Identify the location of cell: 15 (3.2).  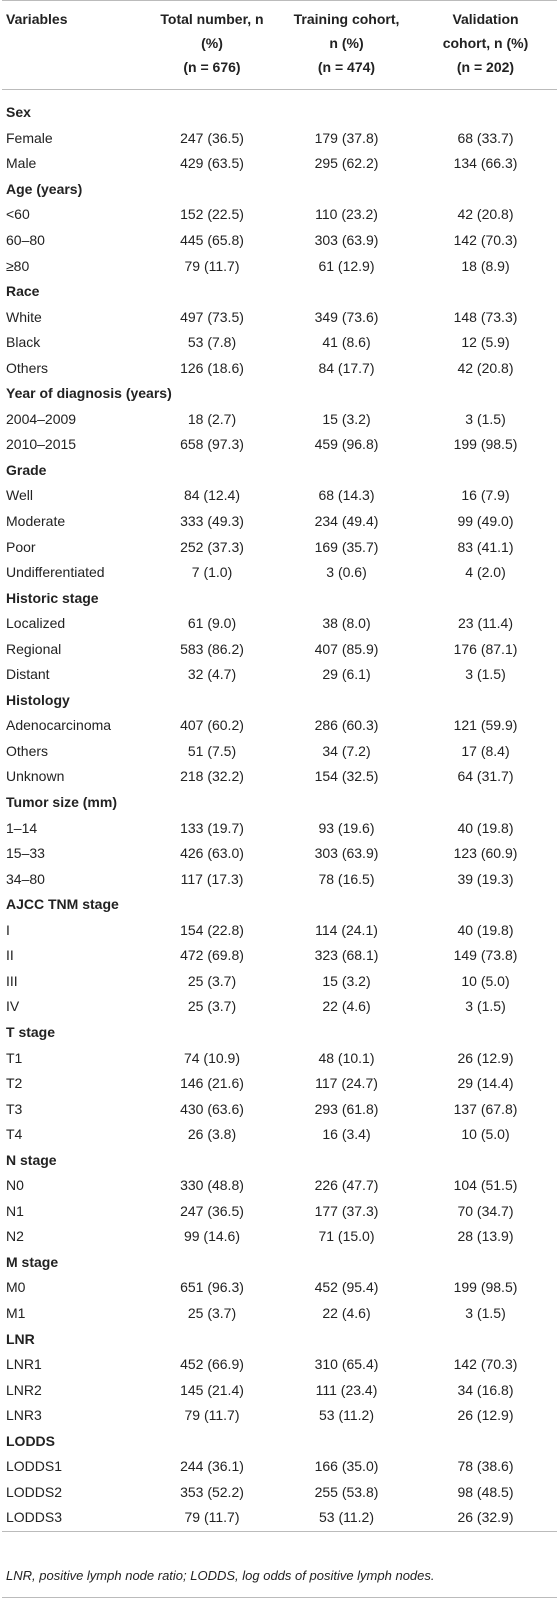
(346, 980).